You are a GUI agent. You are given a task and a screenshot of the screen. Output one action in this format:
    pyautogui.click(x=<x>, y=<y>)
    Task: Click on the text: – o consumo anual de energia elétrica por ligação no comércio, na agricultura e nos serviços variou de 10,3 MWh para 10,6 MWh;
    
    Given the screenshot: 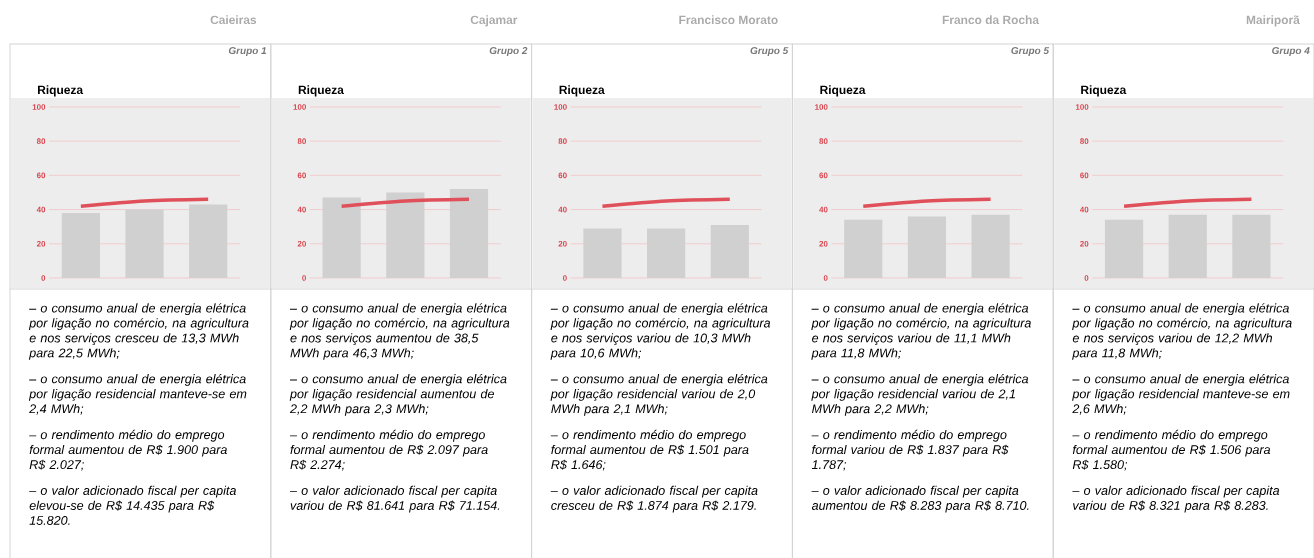 What is the action you would take?
    pyautogui.click(x=660, y=331)
    